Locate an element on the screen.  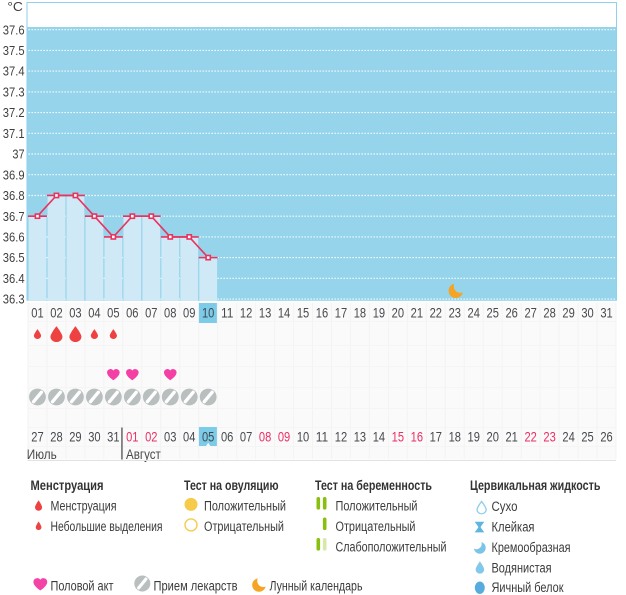
svg-text: Июль is located at coordinates (42, 454).